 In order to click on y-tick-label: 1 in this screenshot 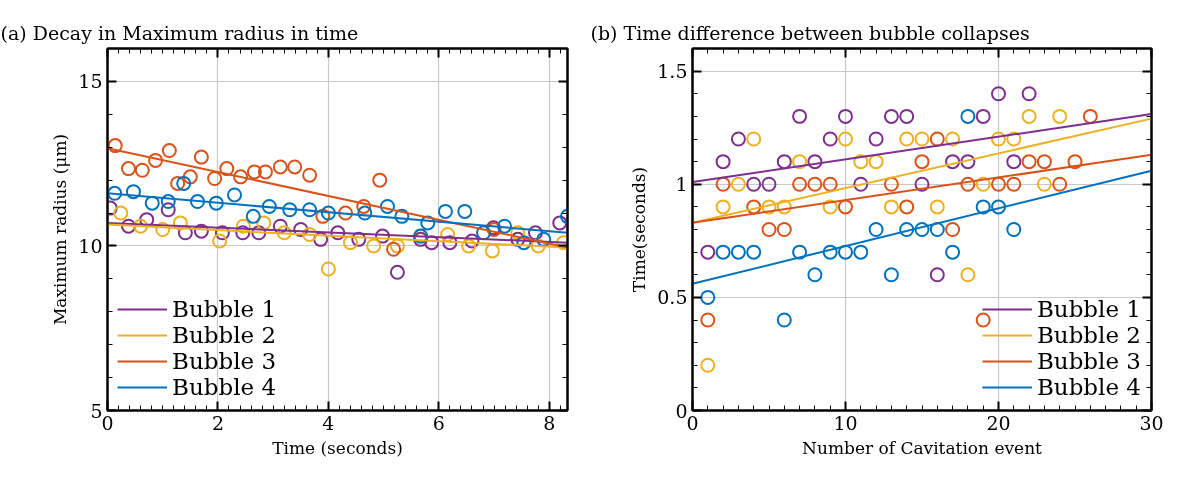, I will do `click(681, 184)`.